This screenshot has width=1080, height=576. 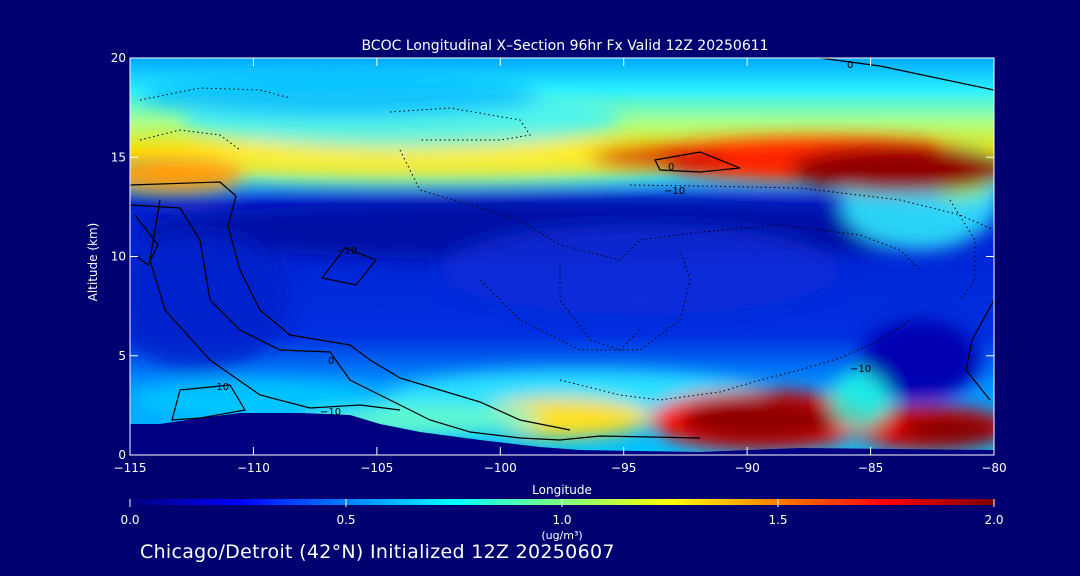 What do you see at coordinates (746, 468) in the screenshot?
I see `x-tick-label: −90` at bounding box center [746, 468].